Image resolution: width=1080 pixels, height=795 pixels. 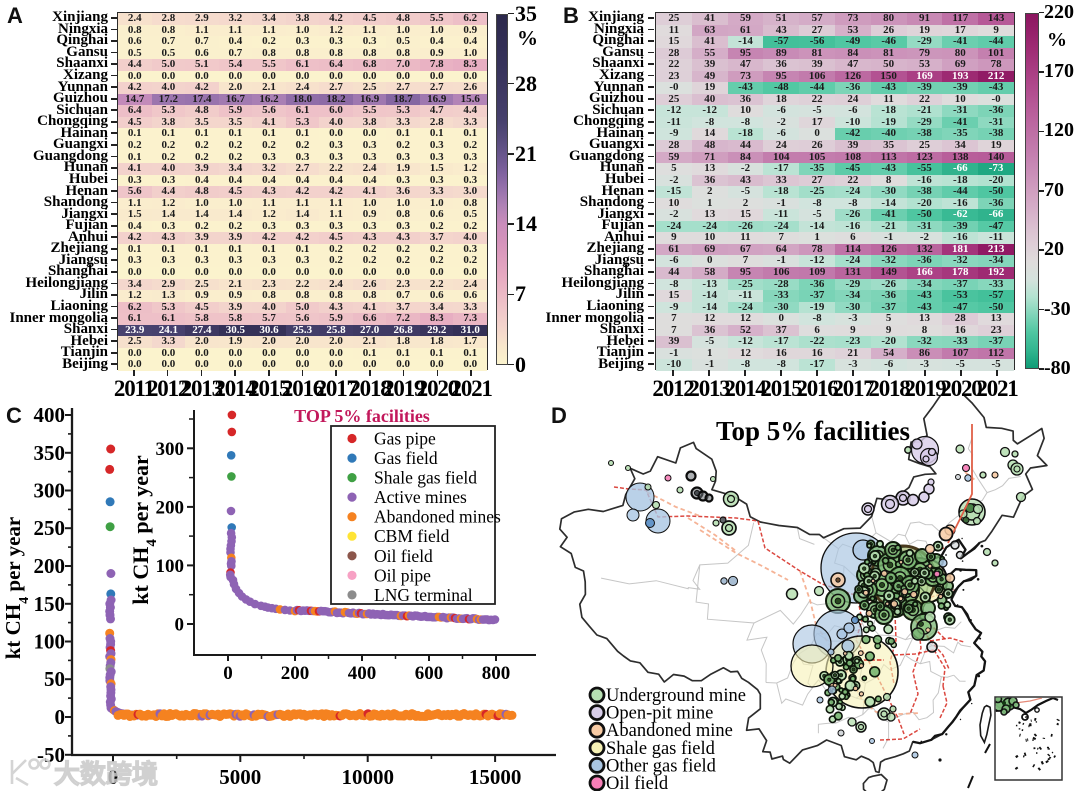 I want to click on svg-text: 600, so click(x=429, y=673).